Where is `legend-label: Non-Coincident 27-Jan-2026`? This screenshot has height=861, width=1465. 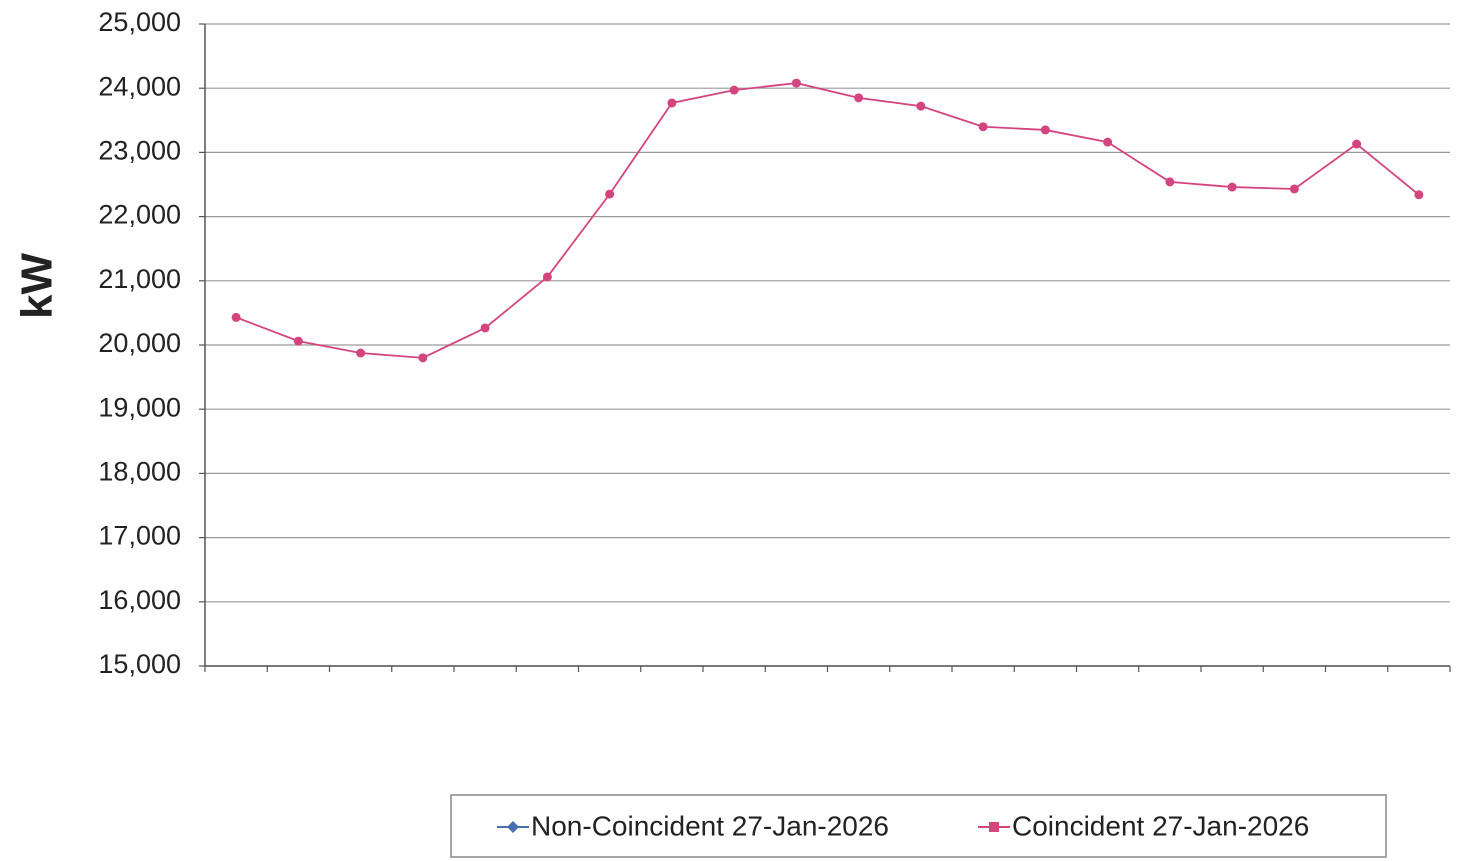
legend-label: Non-Coincident 27-Jan-2026 is located at coordinates (710, 825).